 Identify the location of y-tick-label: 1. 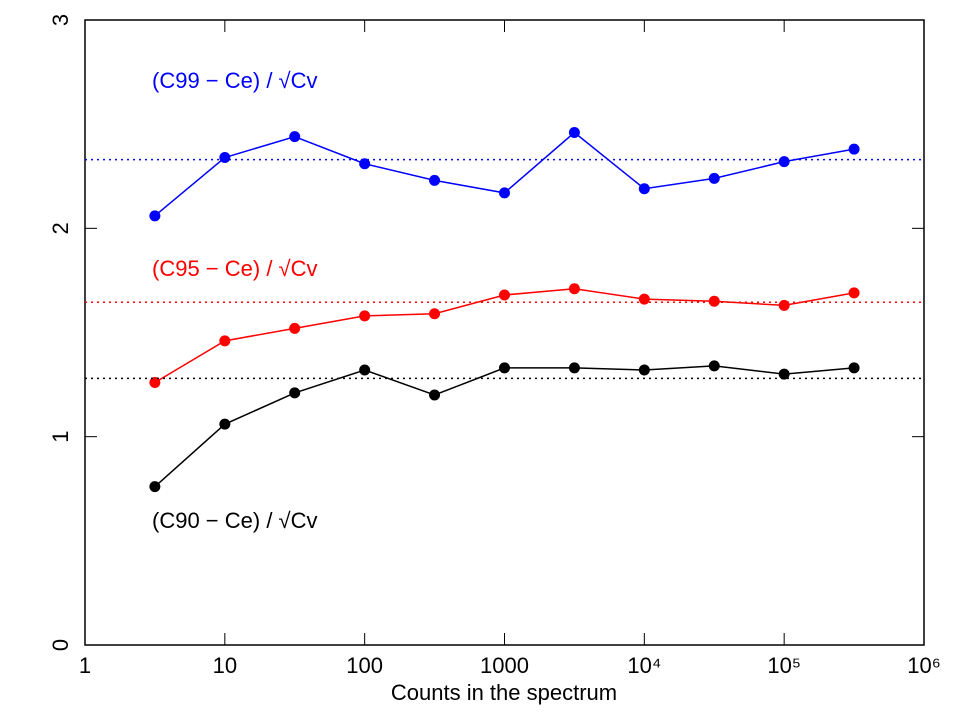
(60, 437).